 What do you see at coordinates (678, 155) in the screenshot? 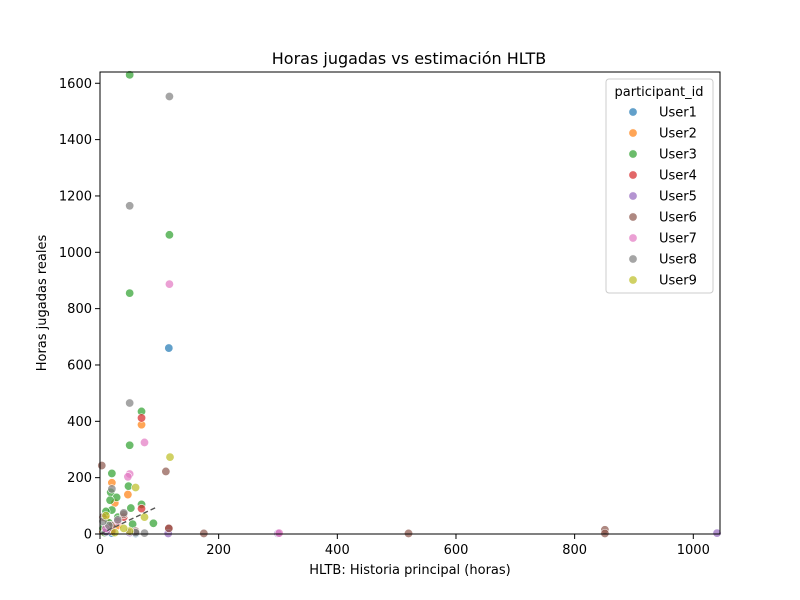
I see `legend-label-user3: User3` at bounding box center [678, 155].